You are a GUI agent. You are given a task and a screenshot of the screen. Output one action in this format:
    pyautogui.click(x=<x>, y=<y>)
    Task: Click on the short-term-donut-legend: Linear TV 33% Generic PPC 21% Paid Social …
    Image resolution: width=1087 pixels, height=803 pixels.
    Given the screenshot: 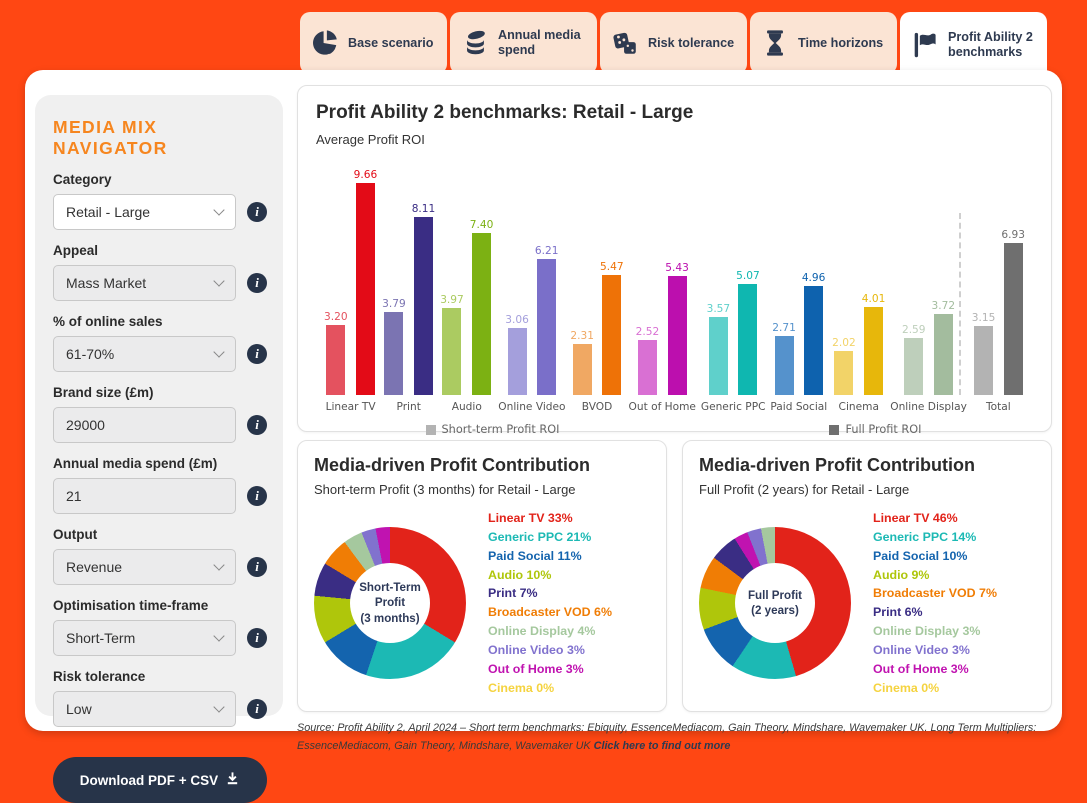 What is the action you would take?
    pyautogui.click(x=550, y=603)
    